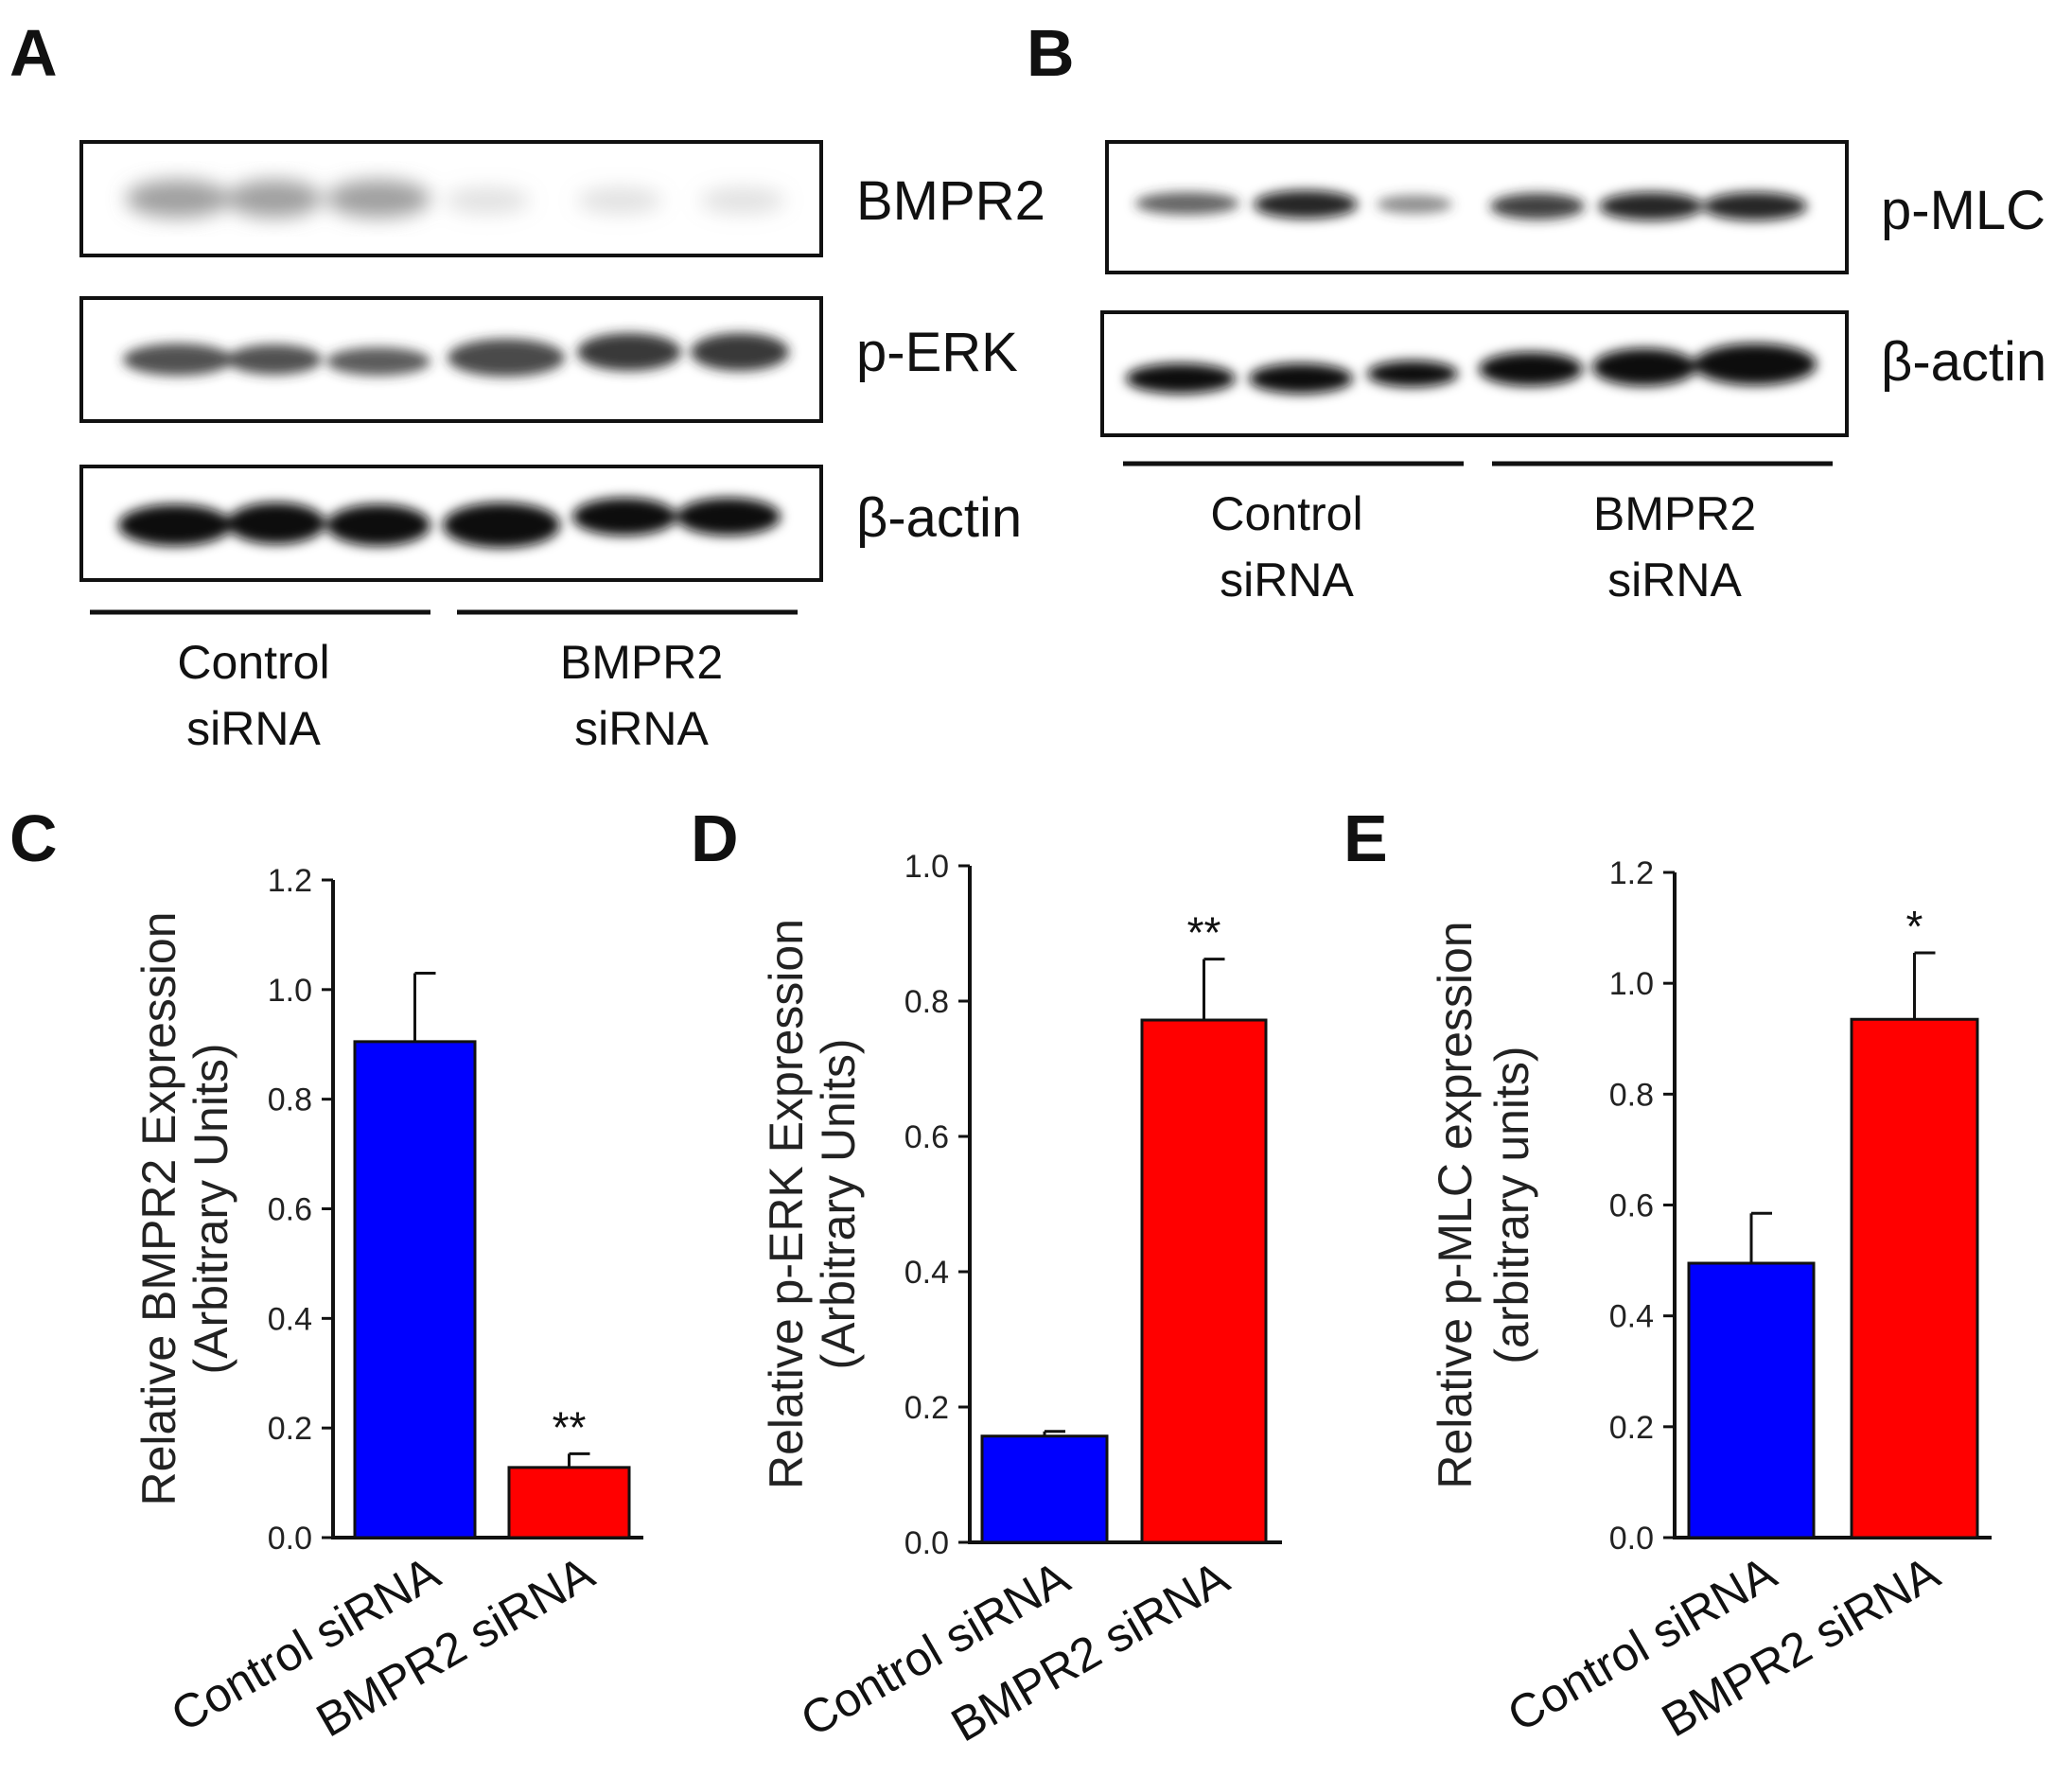 The width and height of the screenshot is (2072, 1777). What do you see at coordinates (158, 1208) in the screenshot?
I see `y-axis-title: Relative BMPR2 Expression` at bounding box center [158, 1208].